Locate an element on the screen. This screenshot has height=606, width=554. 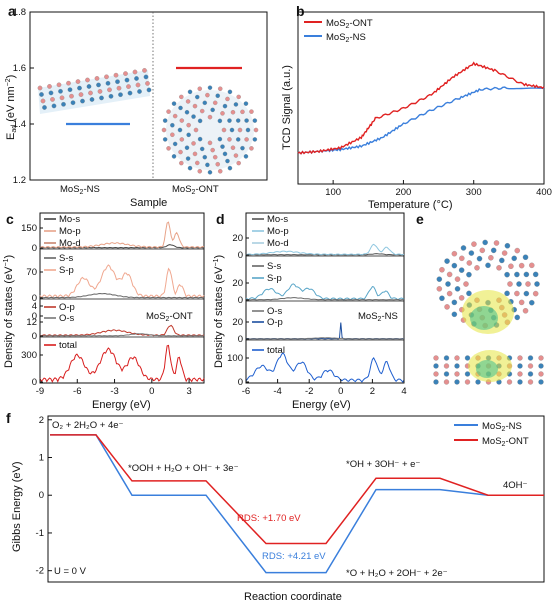
legend-label: Mo-p is located at coordinates (70, 231).